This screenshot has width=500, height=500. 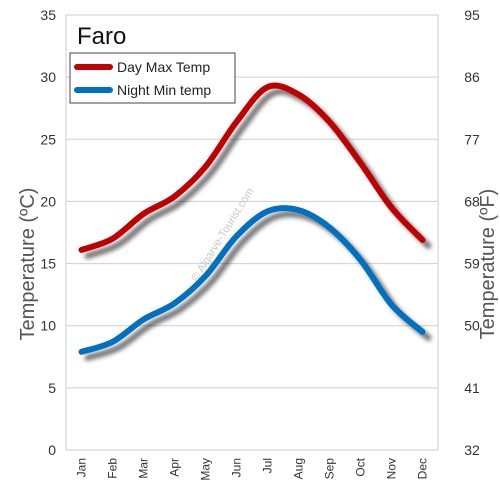 What do you see at coordinates (329, 122) in the screenshot?
I see `data-point-day-max-temp-sep` at bounding box center [329, 122].